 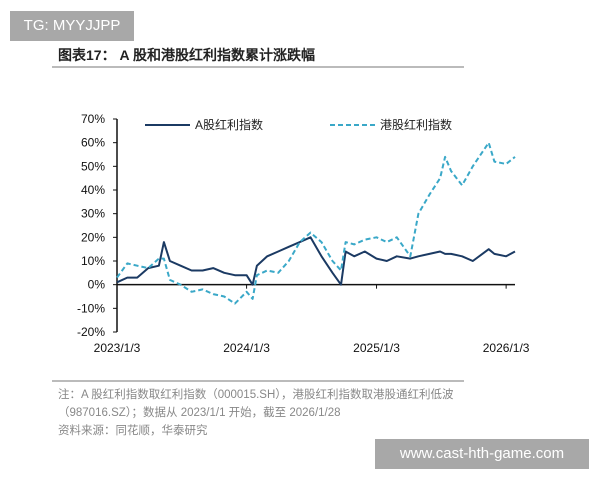 I want to click on source-line: 资料来源：同花顺，华泰研究, so click(x=133, y=431).